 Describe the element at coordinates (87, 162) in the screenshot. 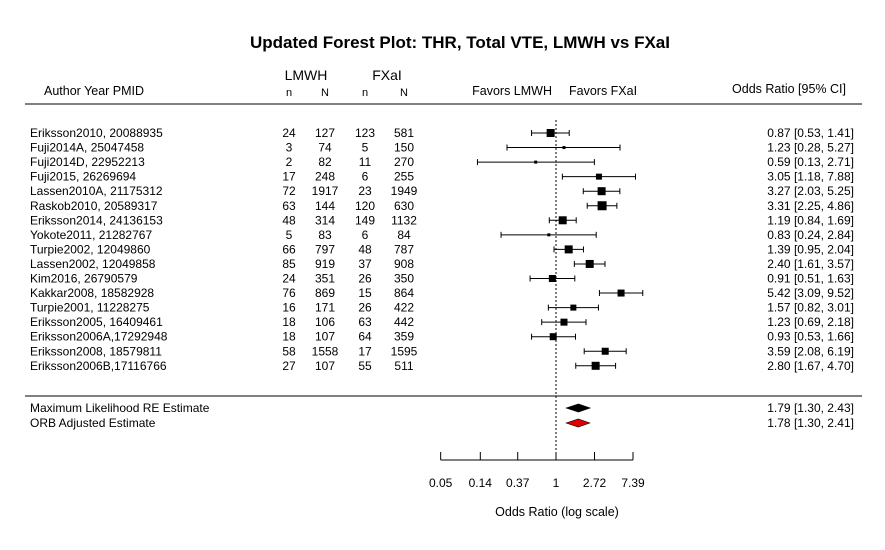

I see `study-label: Fuji2014D, 22952213` at that location.